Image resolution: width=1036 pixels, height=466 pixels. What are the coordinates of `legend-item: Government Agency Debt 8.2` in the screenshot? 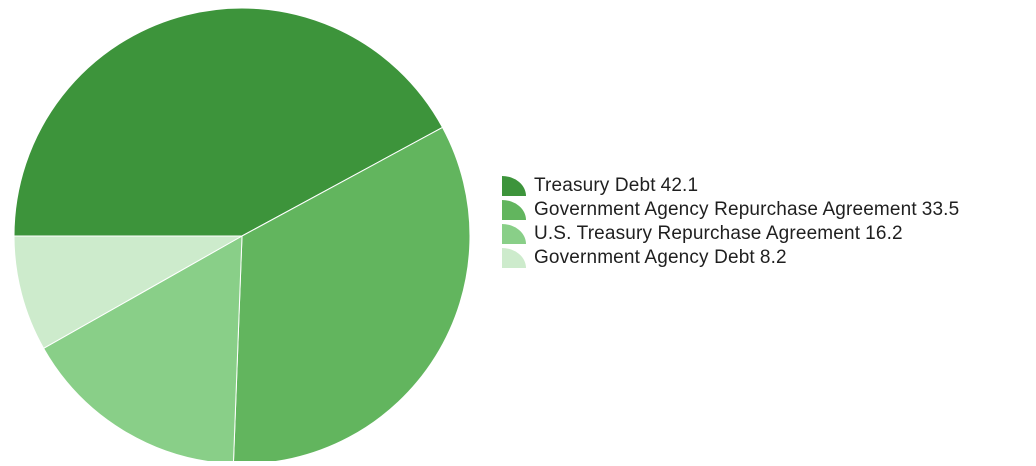 It's located at (730, 258).